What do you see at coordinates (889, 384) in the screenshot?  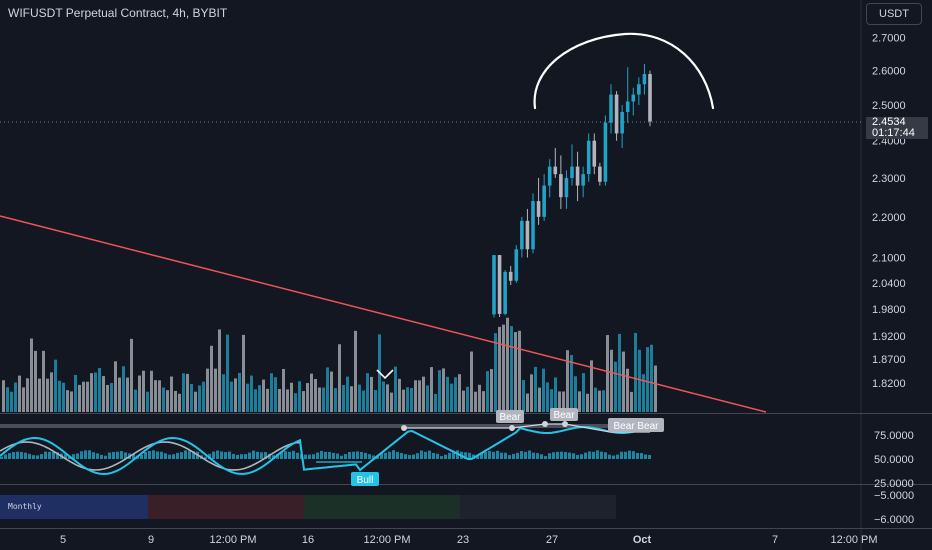 I see `price-tick: 1.8200` at bounding box center [889, 384].